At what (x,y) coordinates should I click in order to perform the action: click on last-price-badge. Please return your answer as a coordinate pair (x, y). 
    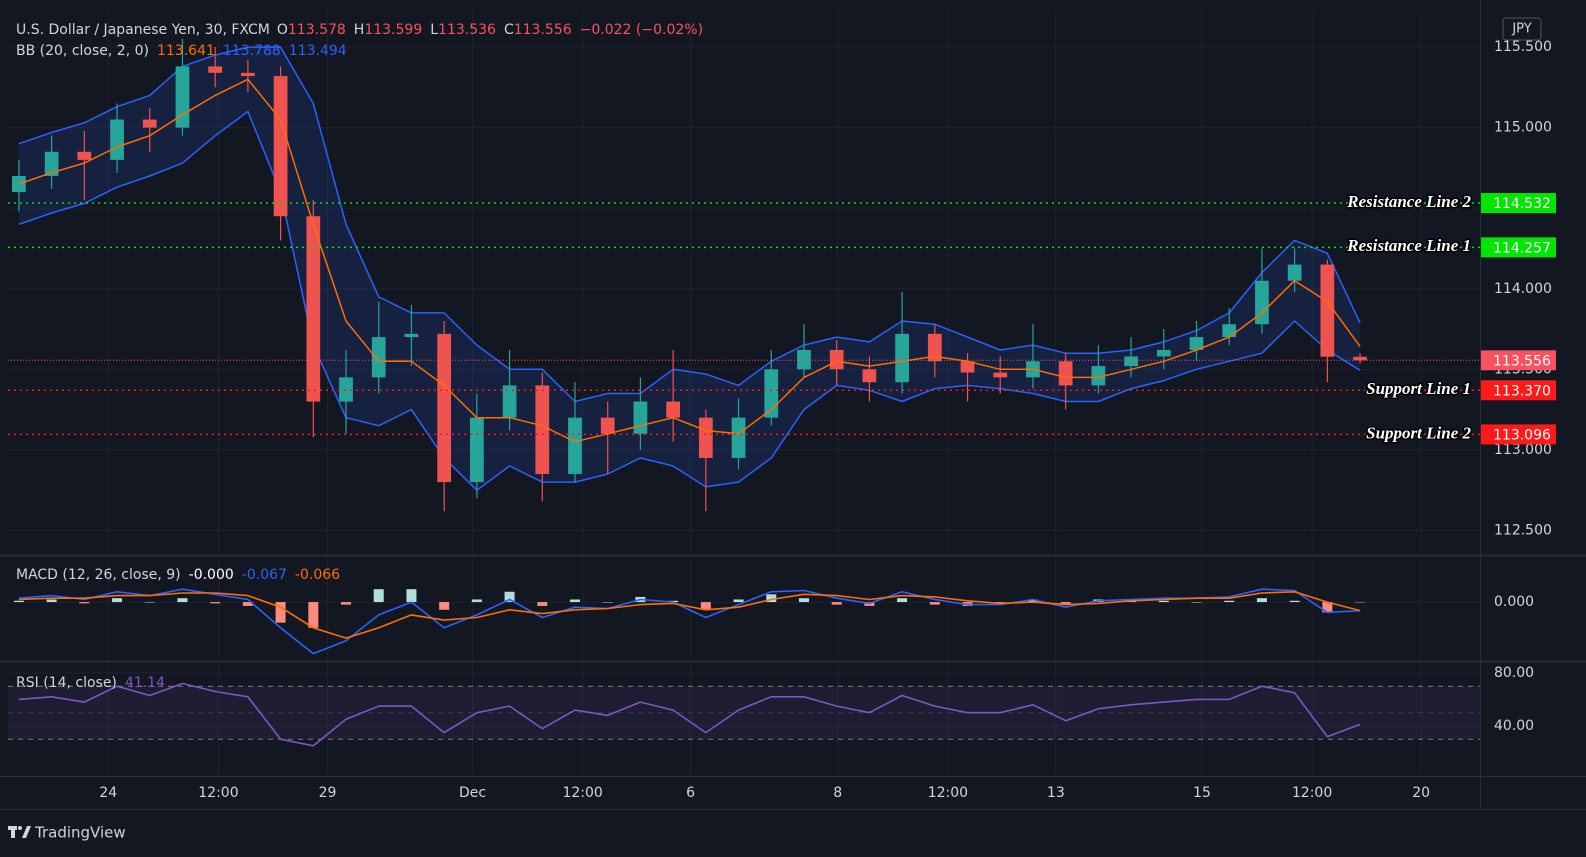
    Looking at the image, I should click on (1518, 360).